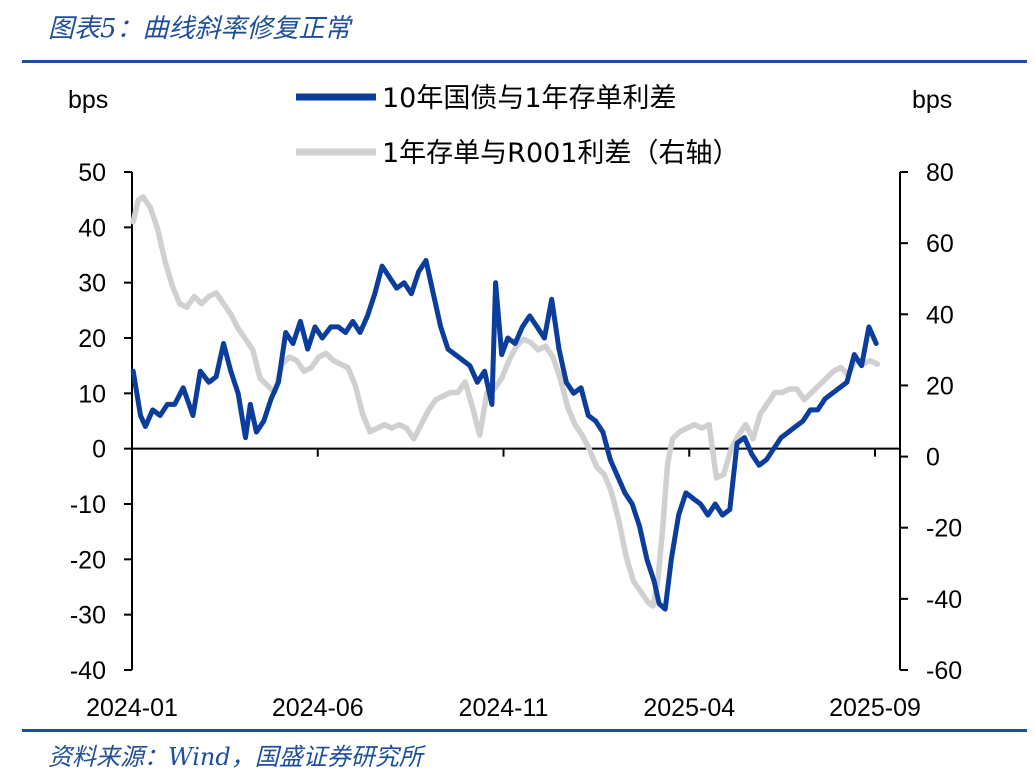 This screenshot has width=1035, height=783. Describe the element at coordinates (524, 730) in the screenshot. I see `bottom-rule` at that location.